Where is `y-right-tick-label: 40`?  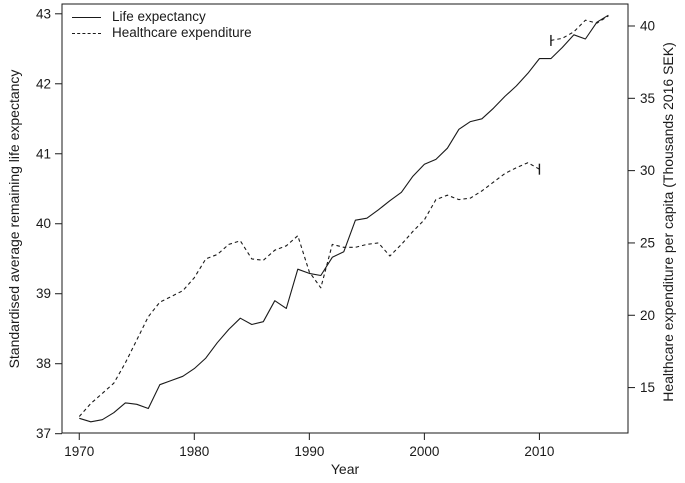 y-right-tick-label: 40 is located at coordinates (647, 25).